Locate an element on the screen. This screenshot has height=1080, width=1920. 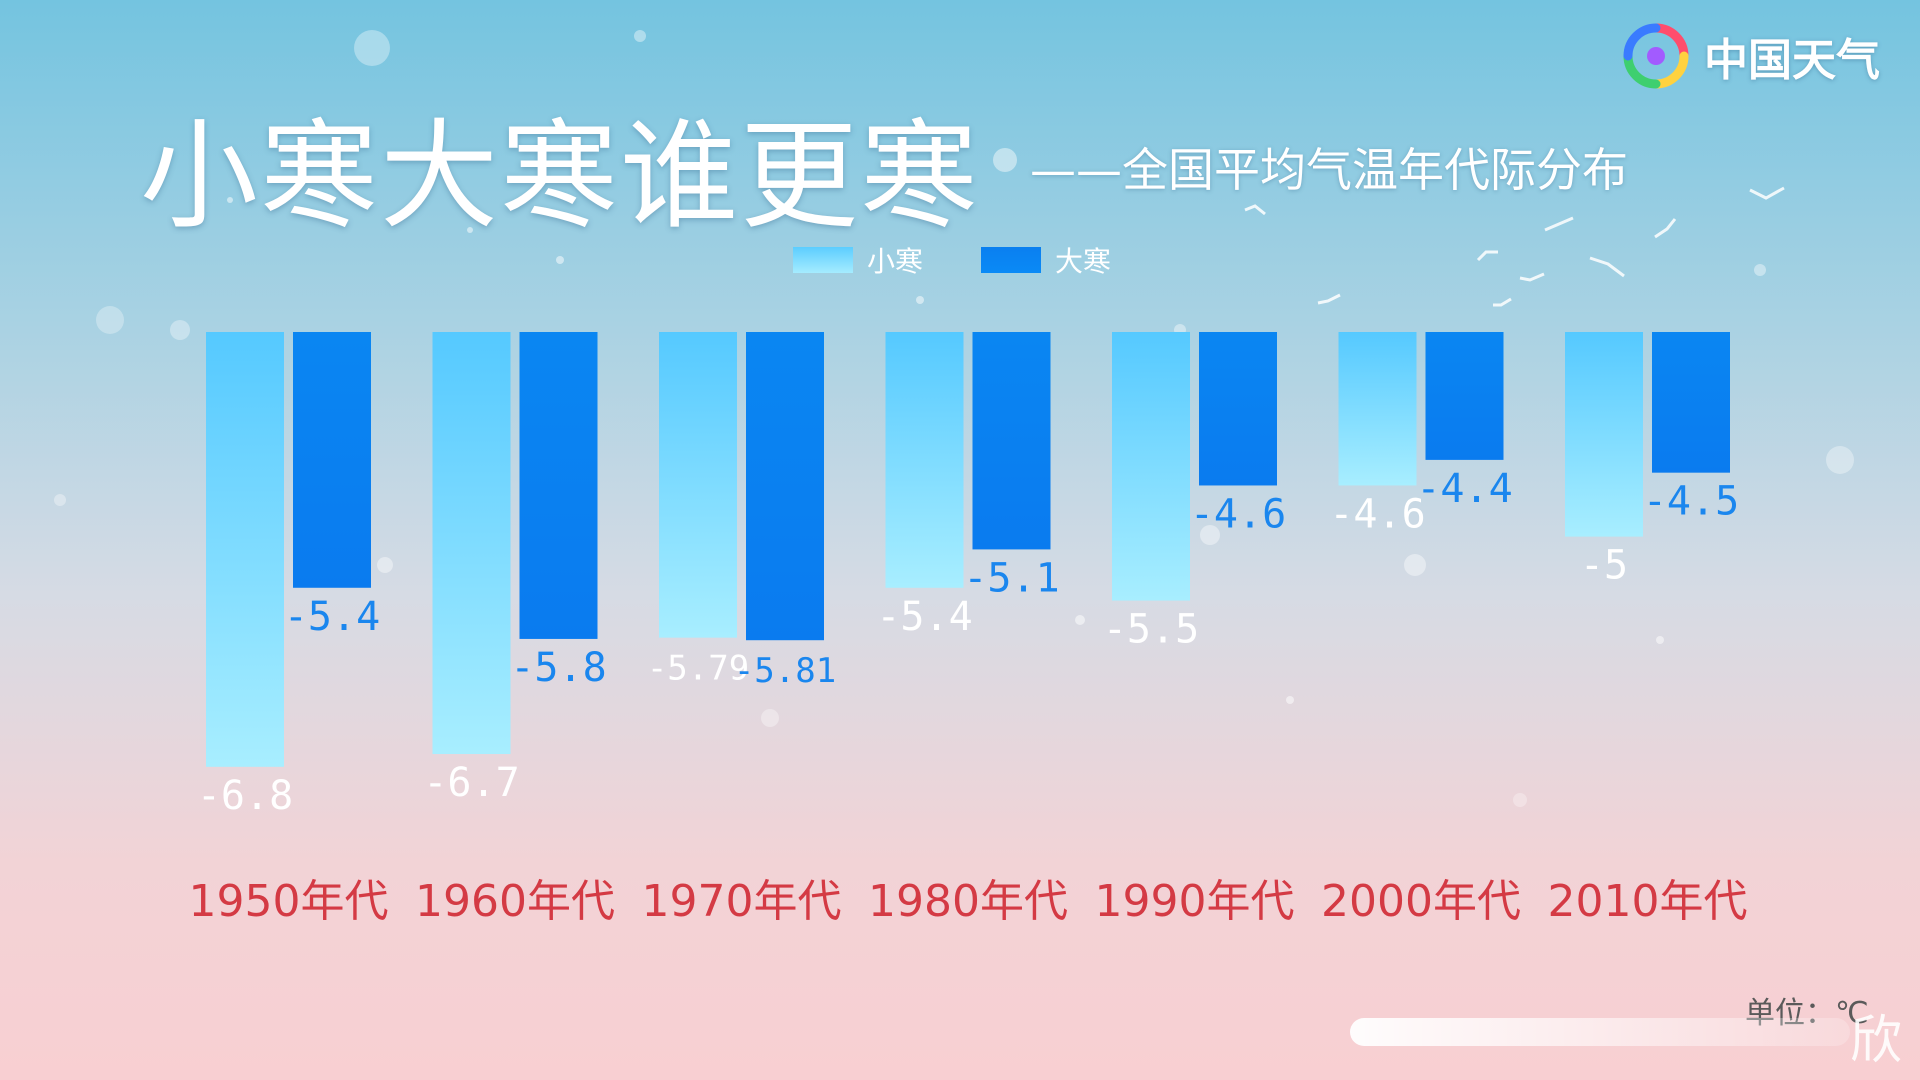
chart-subtitle: ——全国平均气温年代际分布 is located at coordinates (1329, 170).